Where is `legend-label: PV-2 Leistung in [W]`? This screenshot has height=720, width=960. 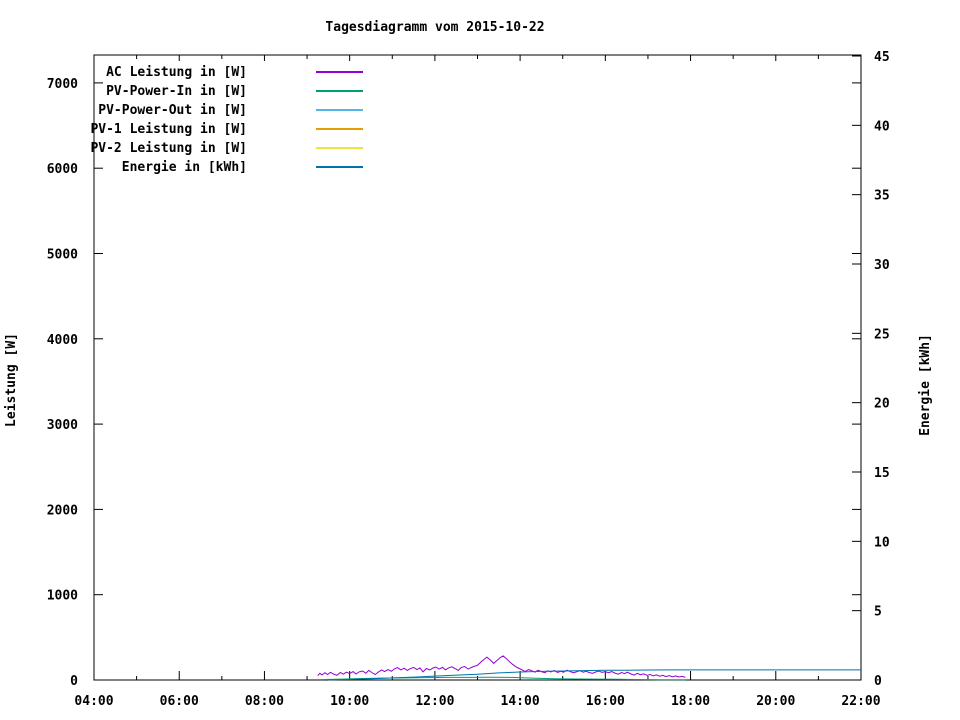
legend-label: PV-2 Leistung in [W] is located at coordinates (168, 148).